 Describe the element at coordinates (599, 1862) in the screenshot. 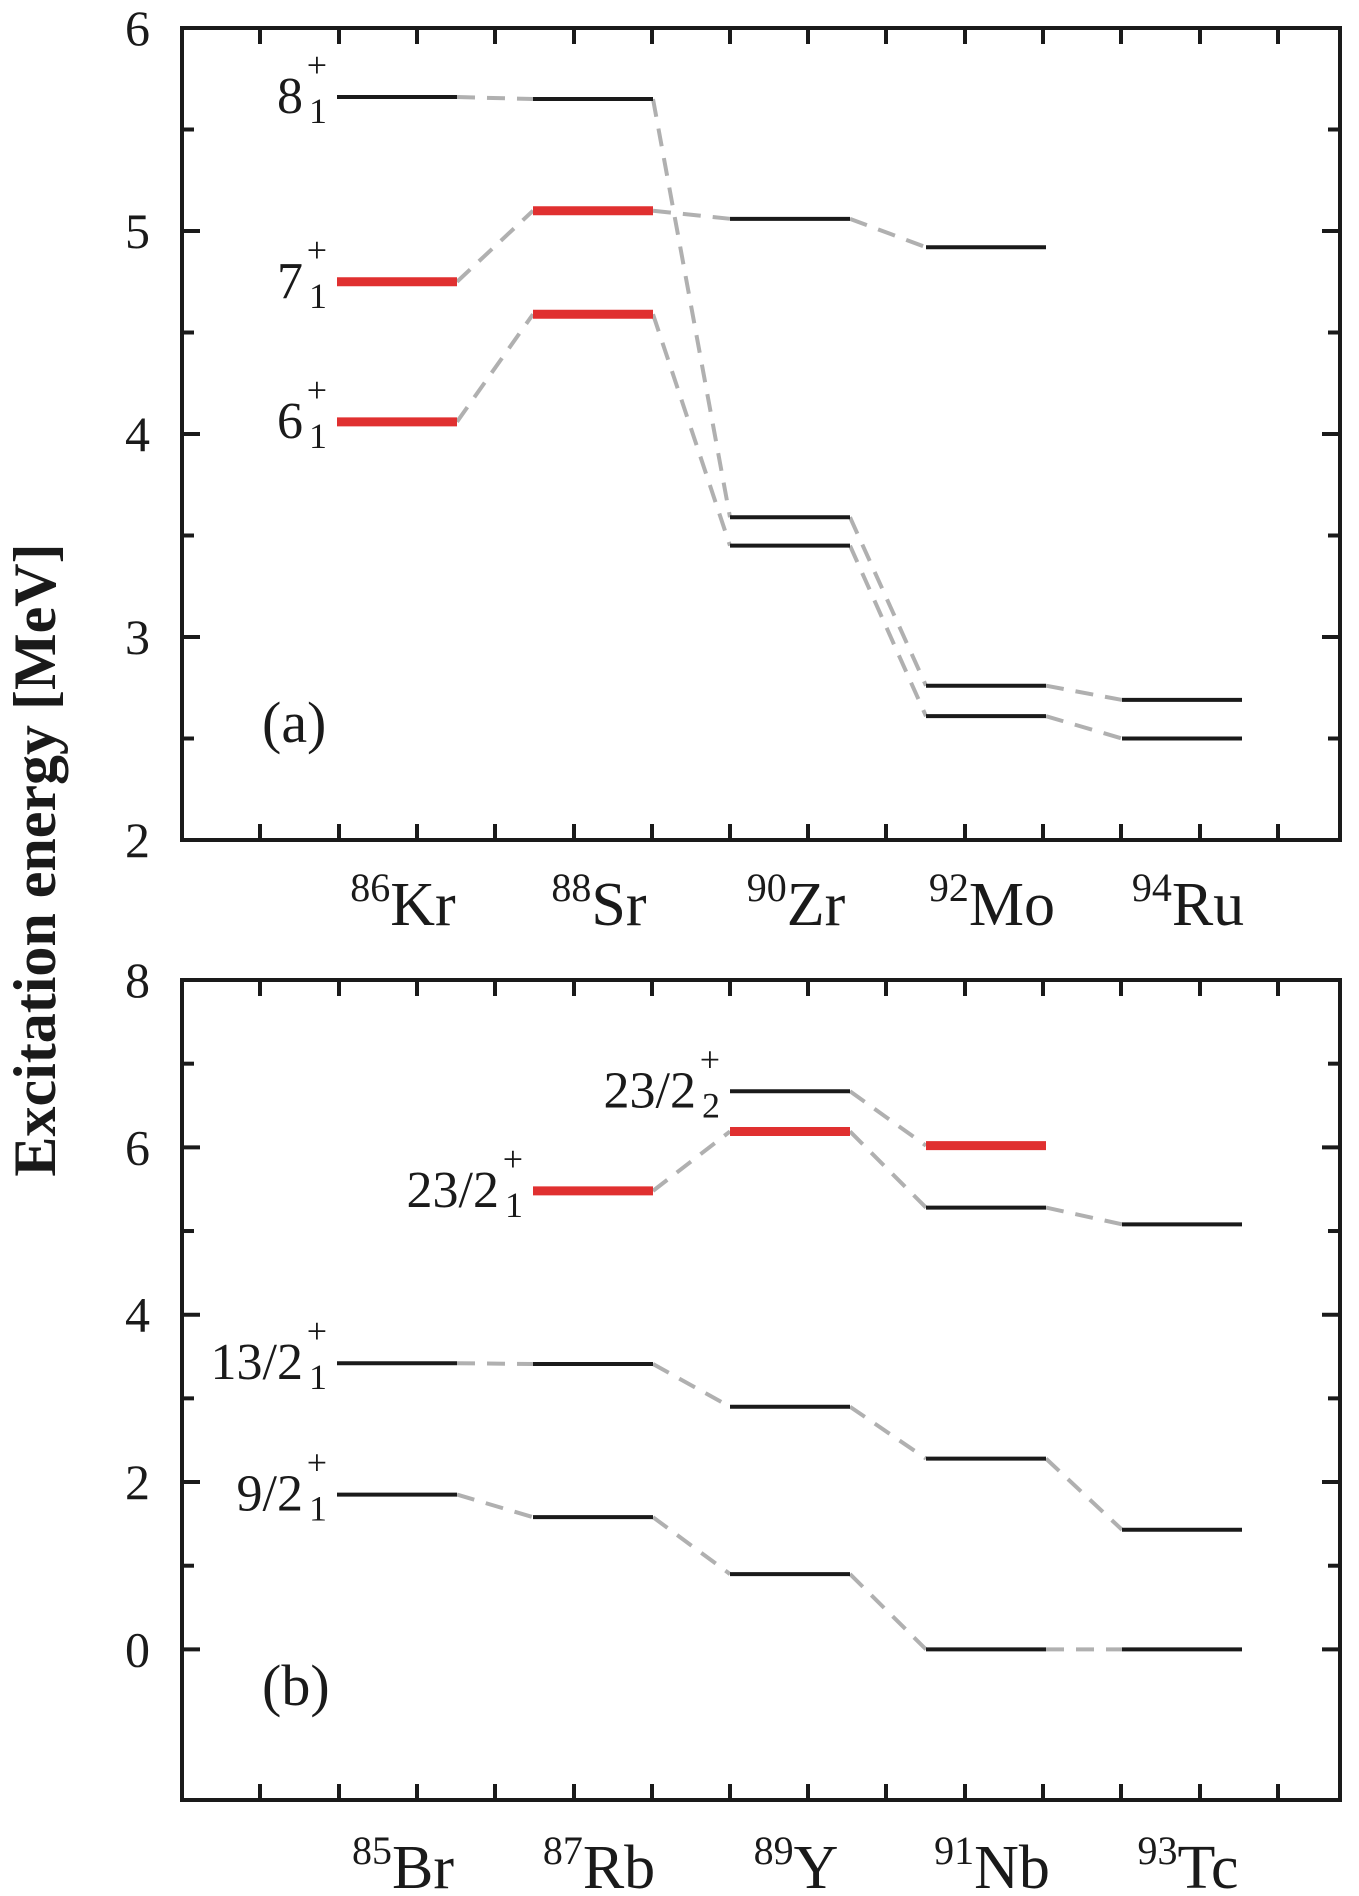

I see `nucleus-label: 87Rb` at that location.